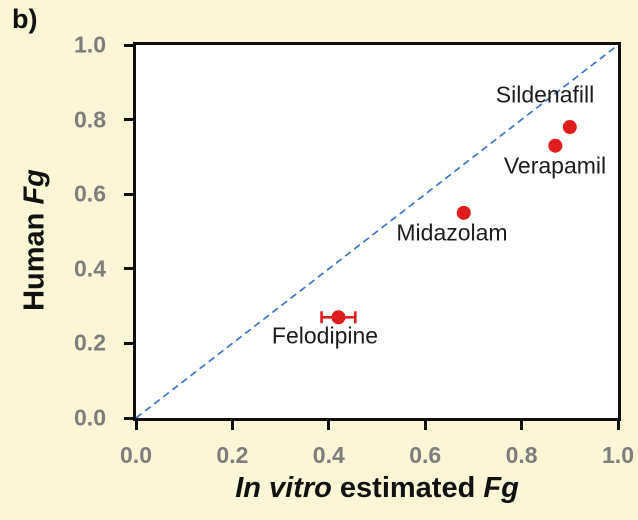  What do you see at coordinates (569, 127) in the screenshot?
I see `data-point-sildenafill` at bounding box center [569, 127].